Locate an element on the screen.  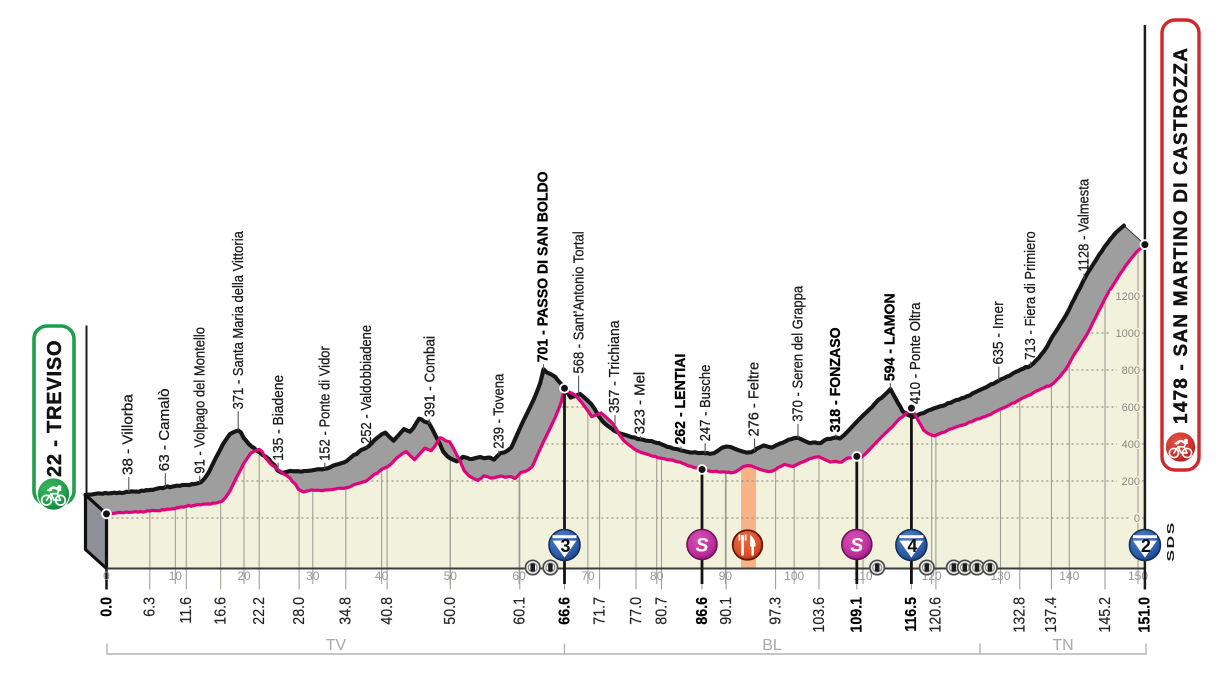
svg-text: 40.8 is located at coordinates (387, 611).